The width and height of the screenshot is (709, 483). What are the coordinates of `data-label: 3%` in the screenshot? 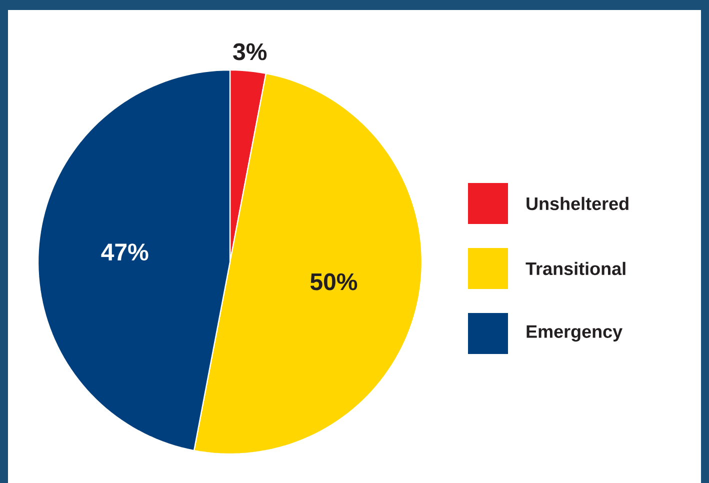 It's located at (250, 51).